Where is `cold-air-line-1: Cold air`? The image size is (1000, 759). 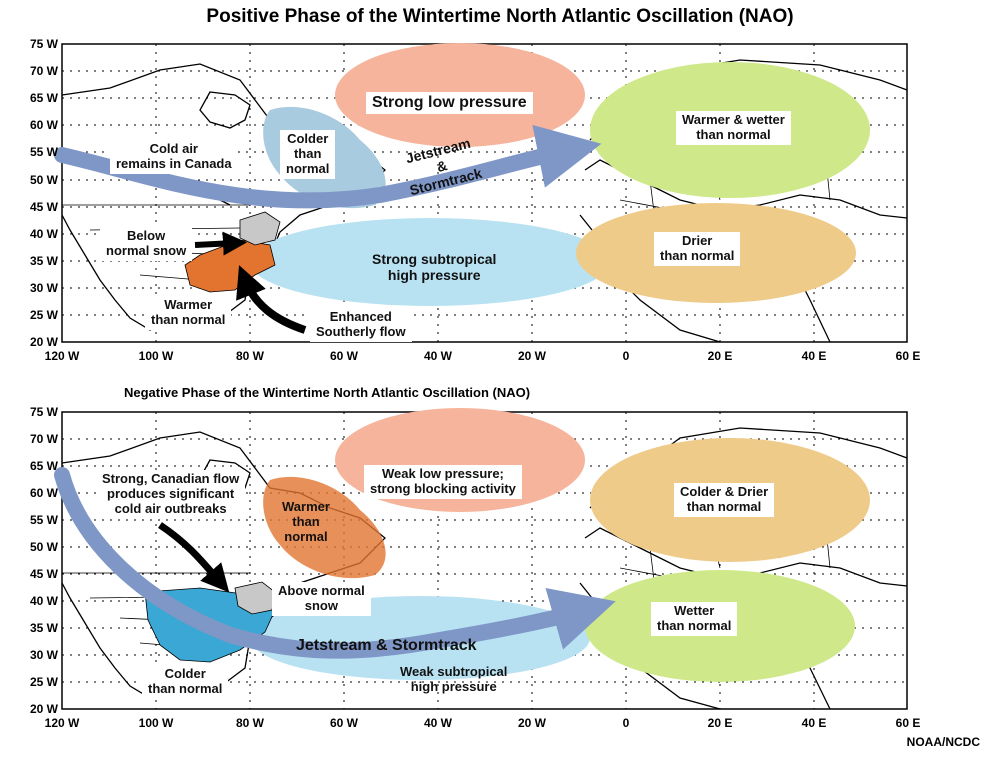
cold-air-line-1: Cold air is located at coordinates (173, 148).